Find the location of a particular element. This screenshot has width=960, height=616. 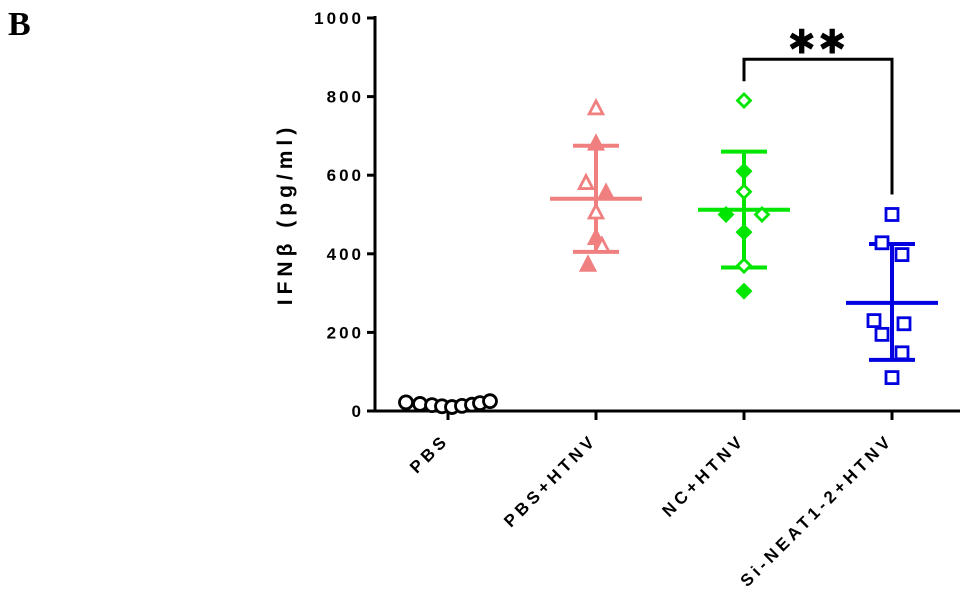

y-tick-label-1000: 1000 is located at coordinates (339, 18).